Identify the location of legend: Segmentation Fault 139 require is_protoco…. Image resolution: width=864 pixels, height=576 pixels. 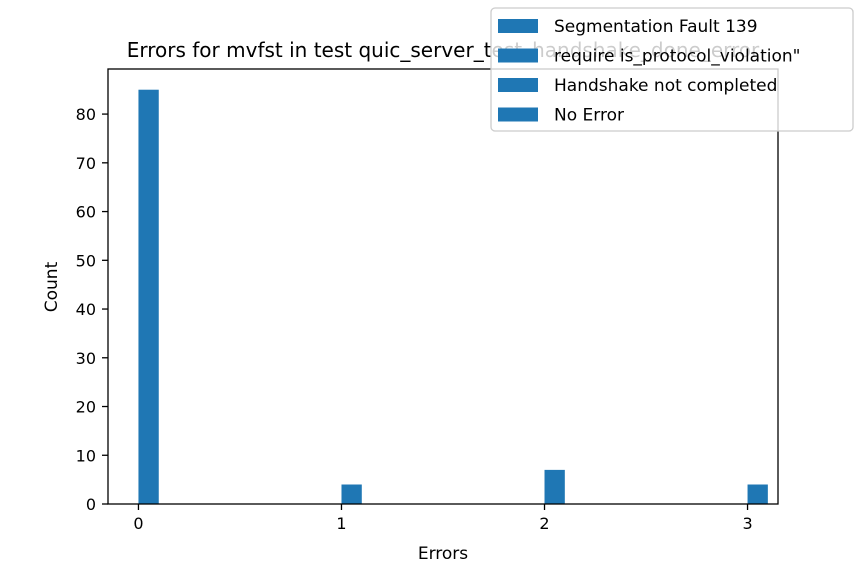
(672, 69).